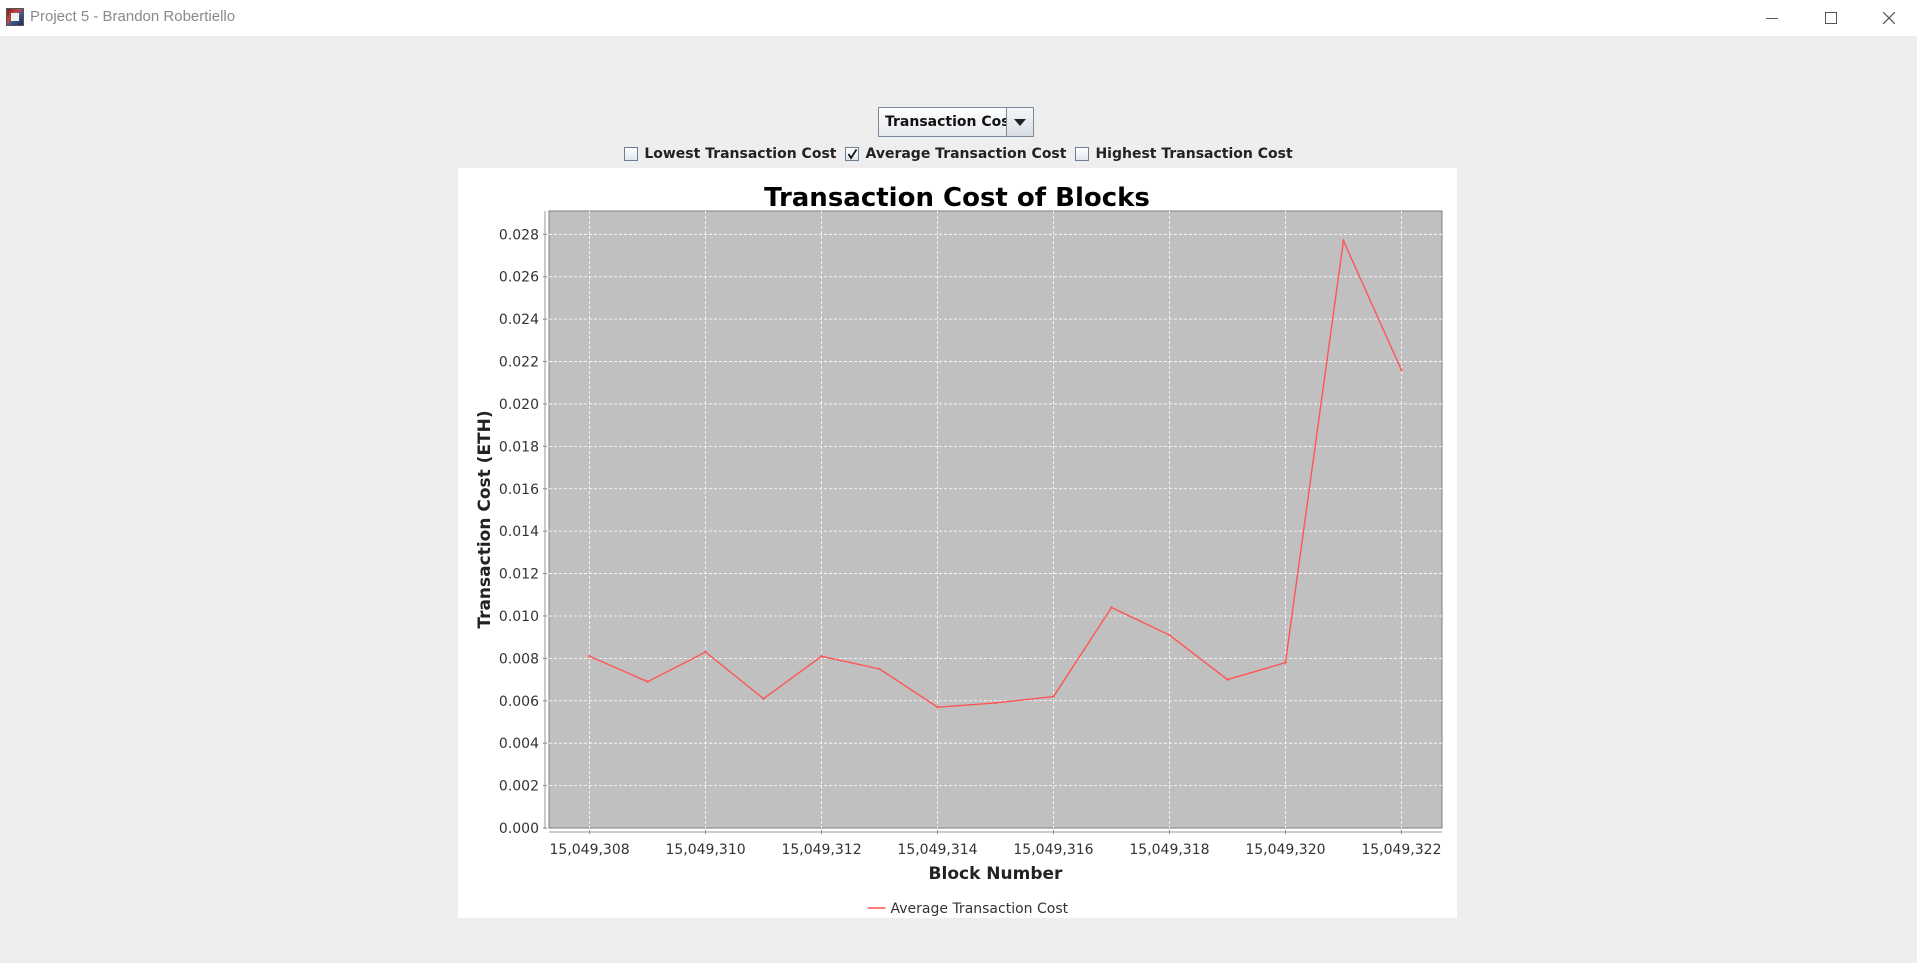  I want to click on y-tick-label: 0.008, so click(519, 659).